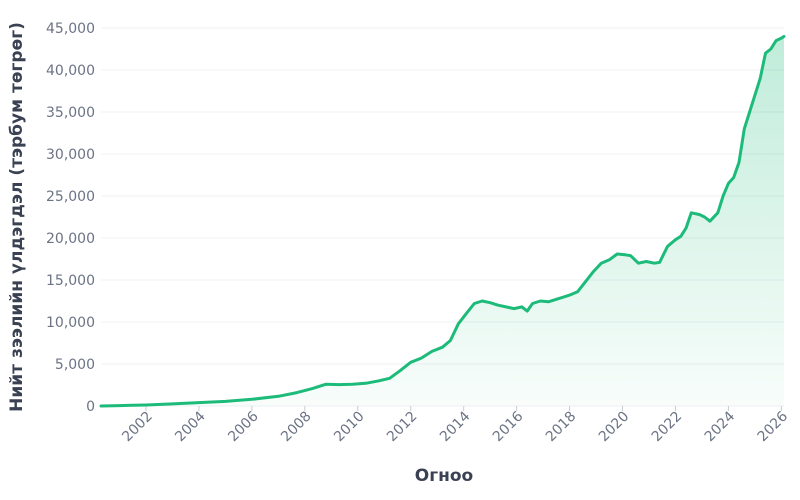 The width and height of the screenshot is (800, 500). What do you see at coordinates (508, 426) in the screenshot?
I see `x-tick-label: 2016` at bounding box center [508, 426].